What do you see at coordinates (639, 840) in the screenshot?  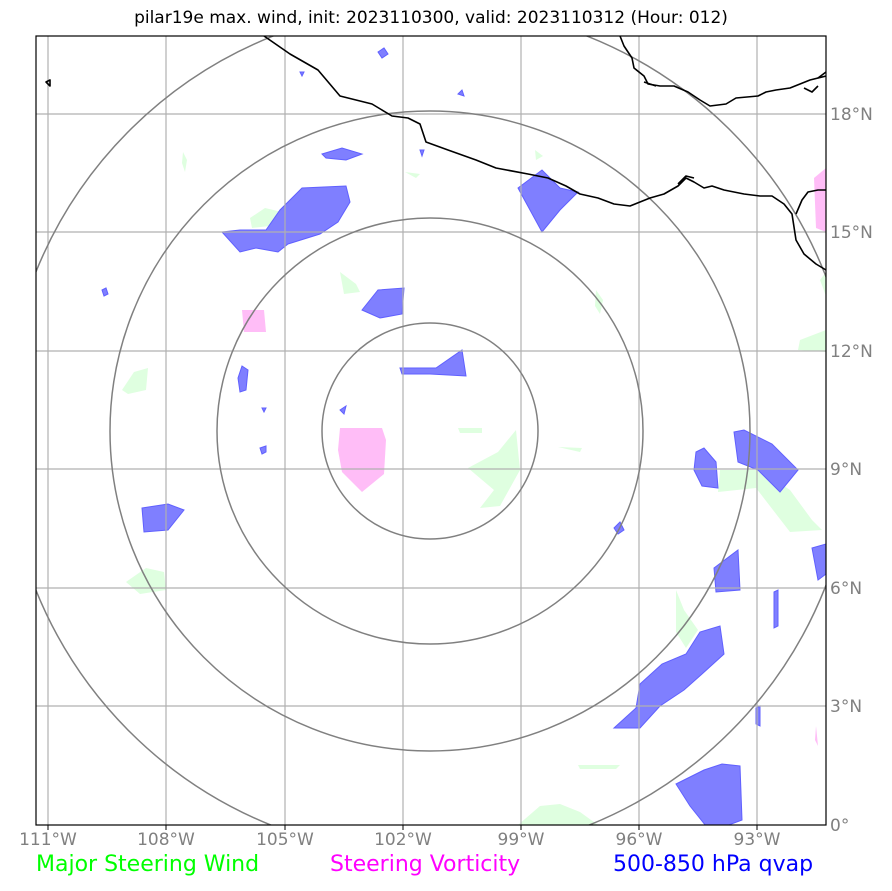 I see `lon-label: 96°W` at bounding box center [639, 840].